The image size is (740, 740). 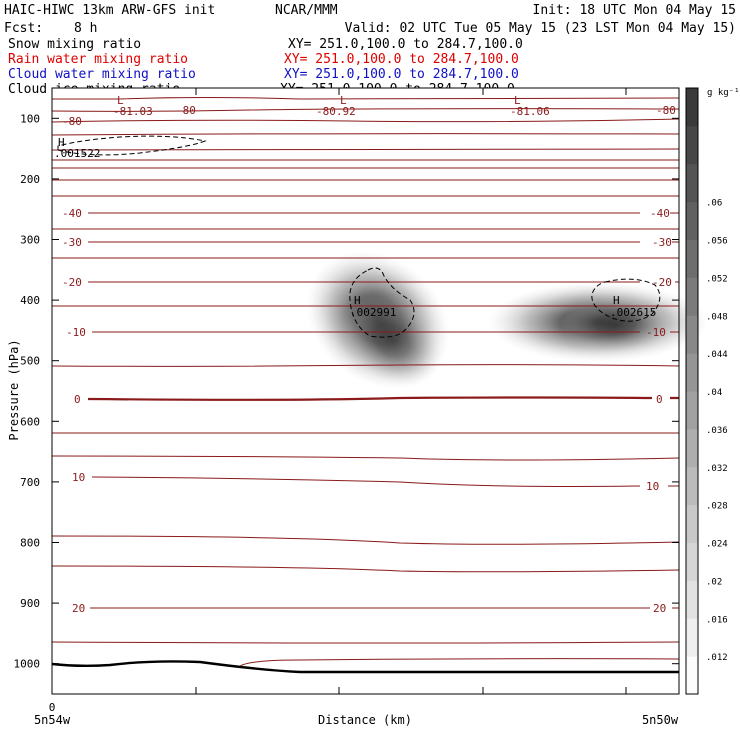 I want to click on colorbar-tick-label: .02, so click(x=714, y=582).